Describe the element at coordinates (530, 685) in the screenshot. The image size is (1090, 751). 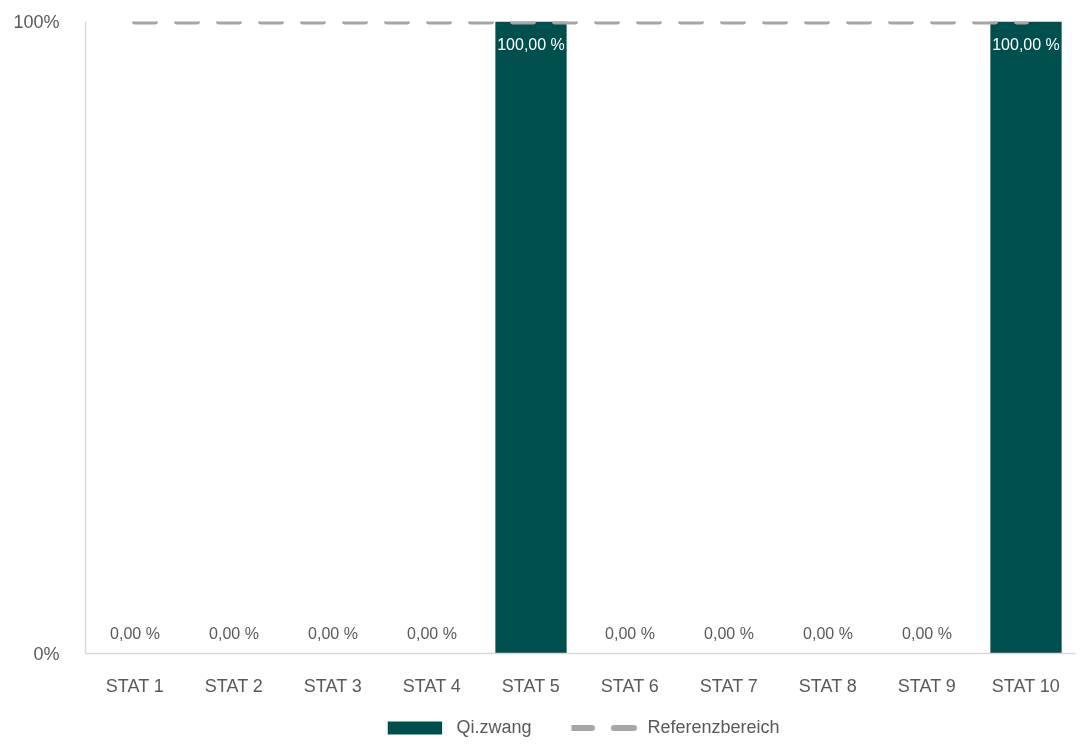
I see `x-tick-label: STAT 5` at that location.